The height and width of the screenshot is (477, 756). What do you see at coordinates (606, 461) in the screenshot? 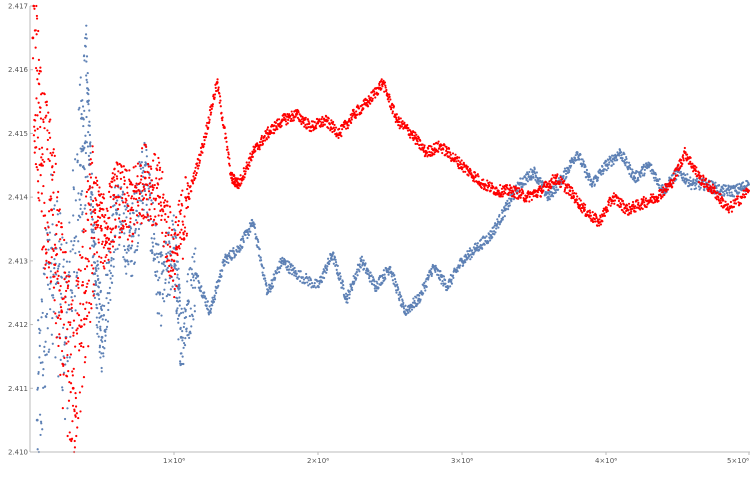
I see `x-tick-label: 4×10⁶` at bounding box center [606, 461].